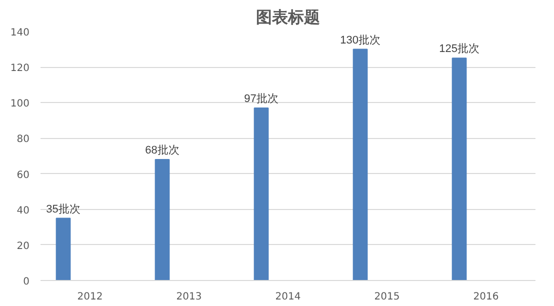 The width and height of the screenshot is (554, 306). I want to click on y-tick-label: 20, so click(23, 246).